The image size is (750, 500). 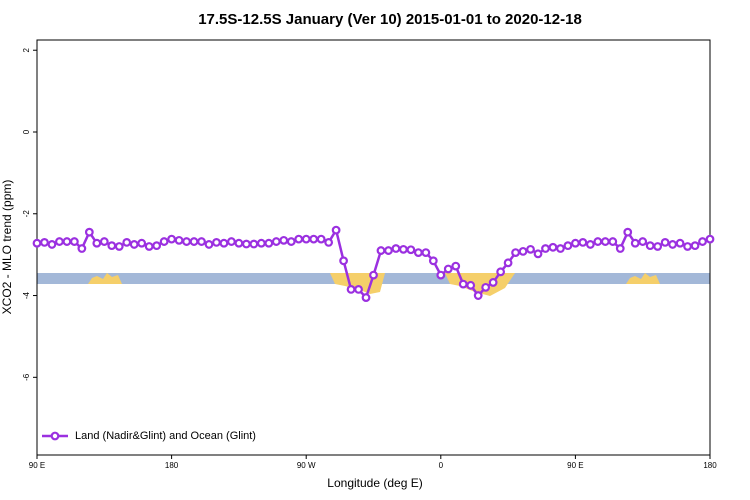 What do you see at coordinates (374, 483) in the screenshot?
I see `x-axis-label: Longitude (deg E)` at bounding box center [374, 483].